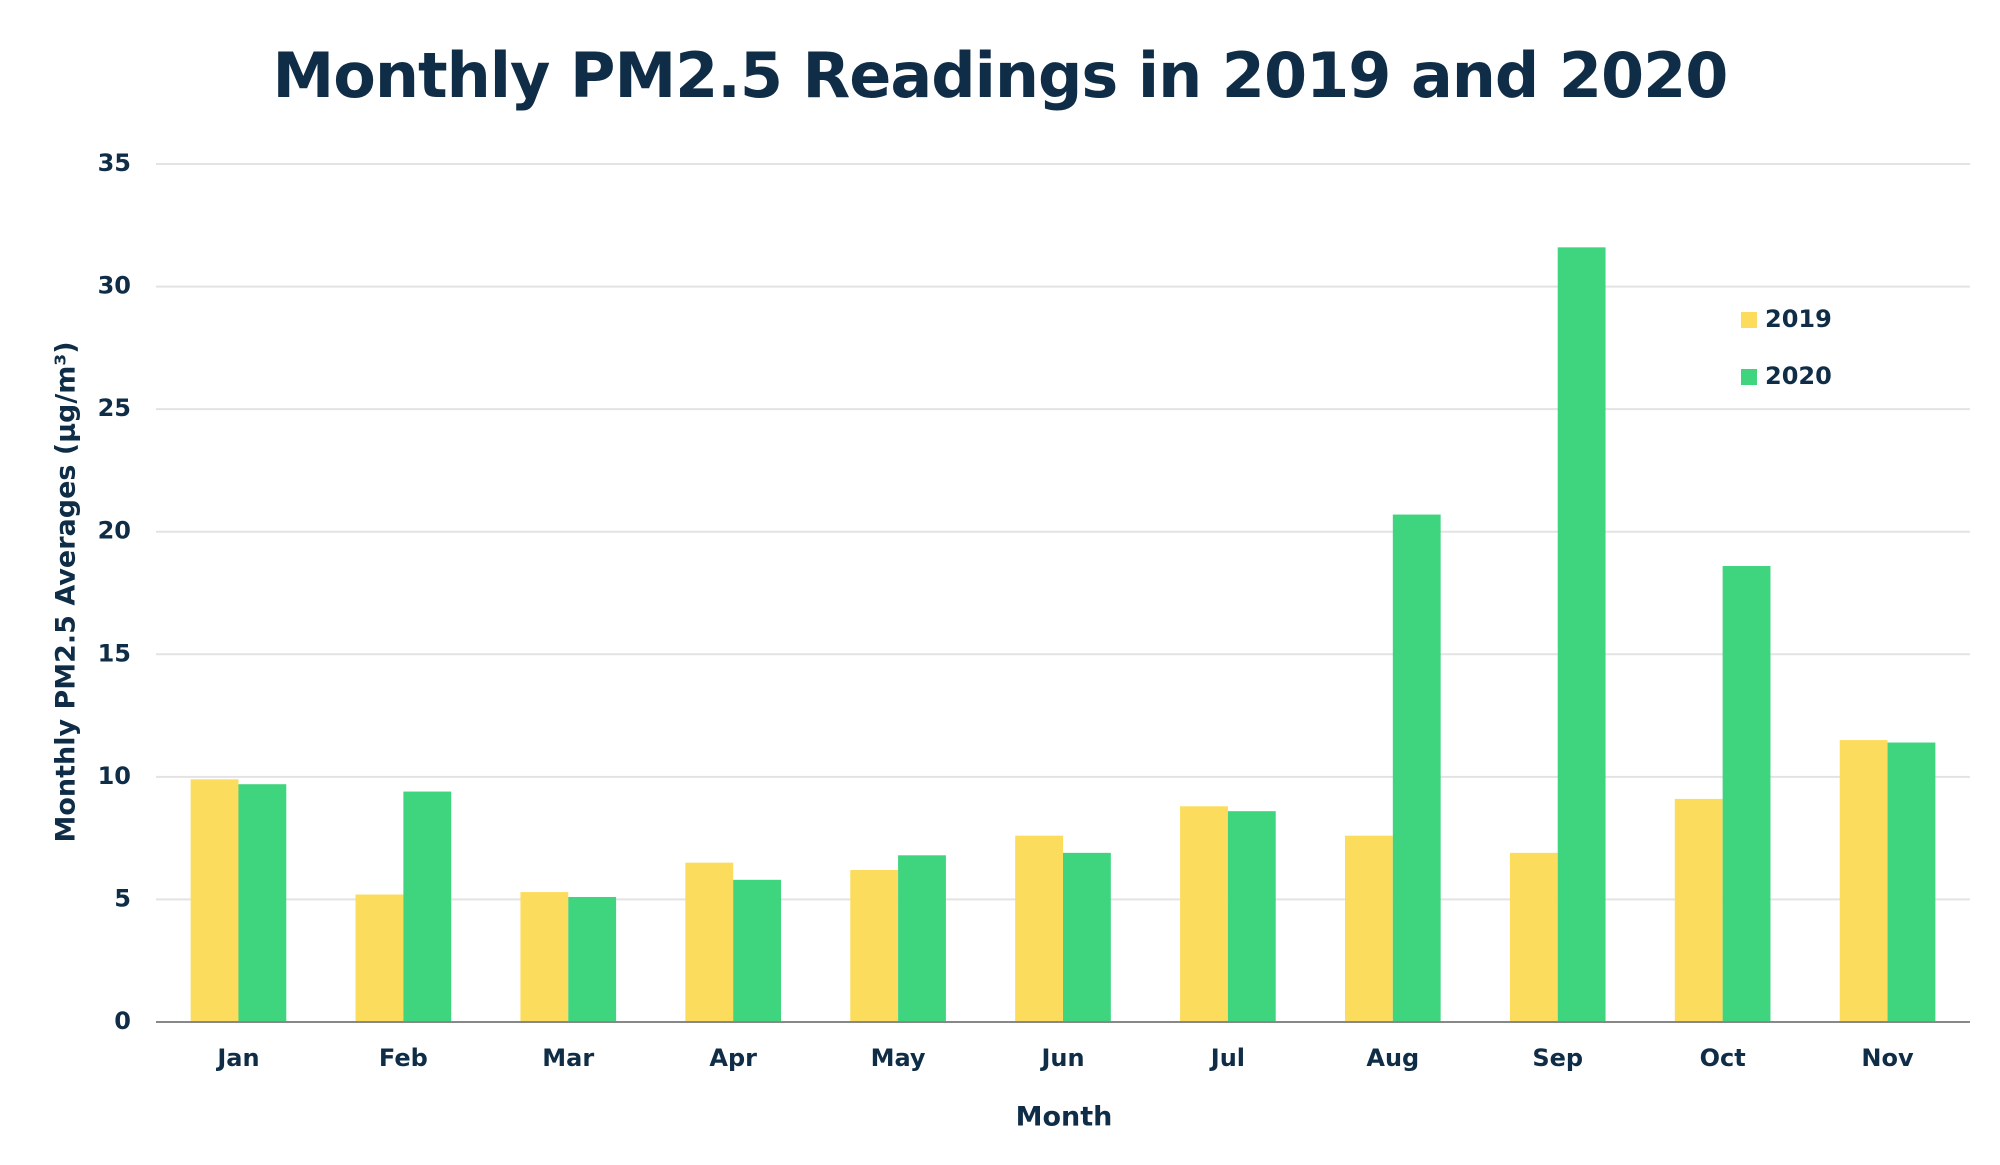 Image resolution: width=2000 pixels, height=1165 pixels. Describe the element at coordinates (1798, 376) in the screenshot. I see `legend-label: 2020` at that location.